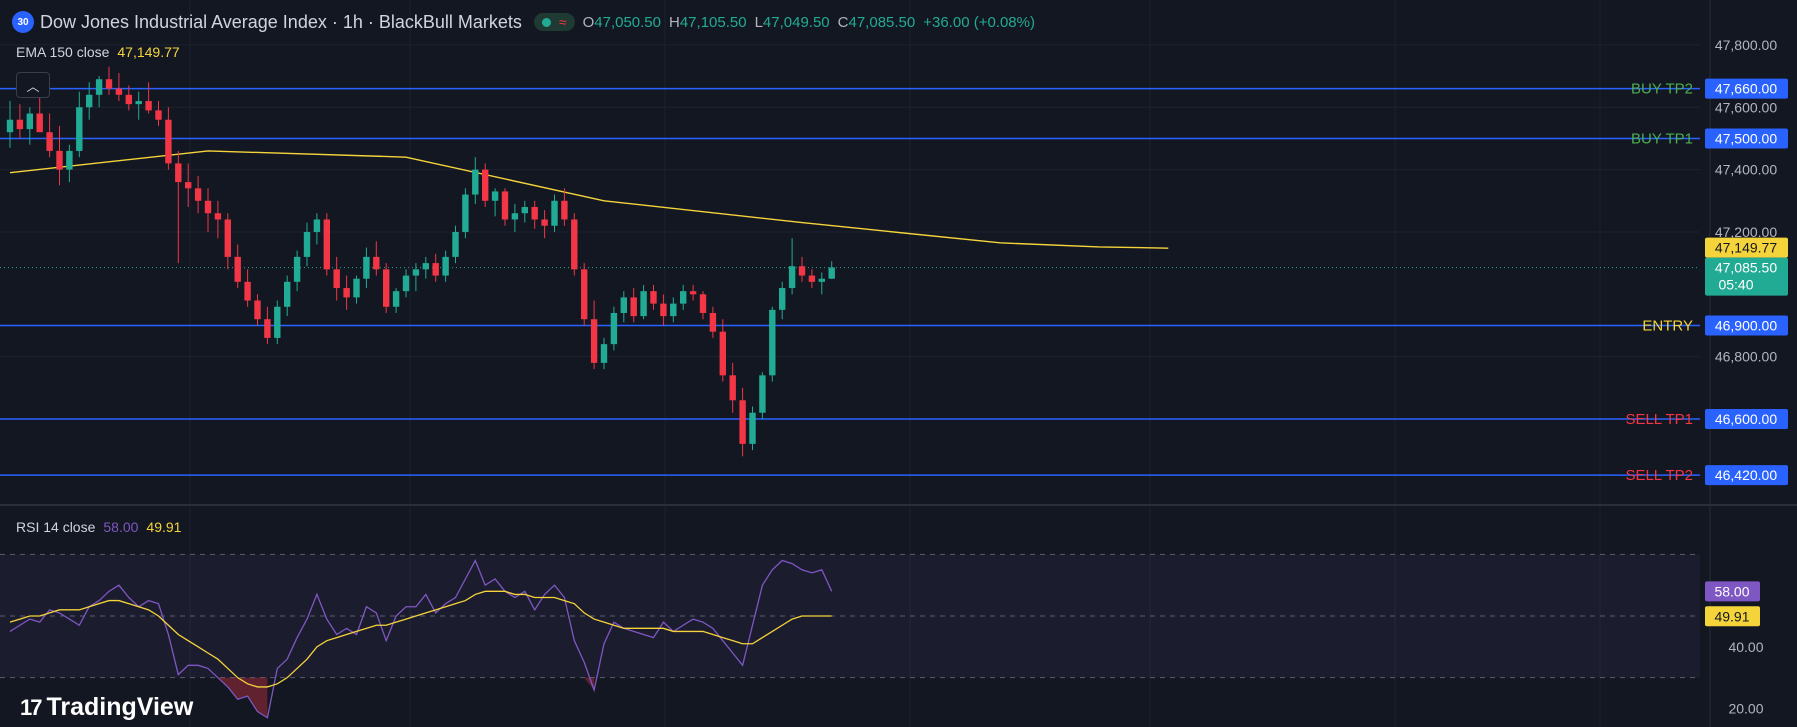 The height and width of the screenshot is (727, 1797). What do you see at coordinates (1746, 232) in the screenshot?
I see `price-tick-label: 47,200.00` at bounding box center [1746, 232].